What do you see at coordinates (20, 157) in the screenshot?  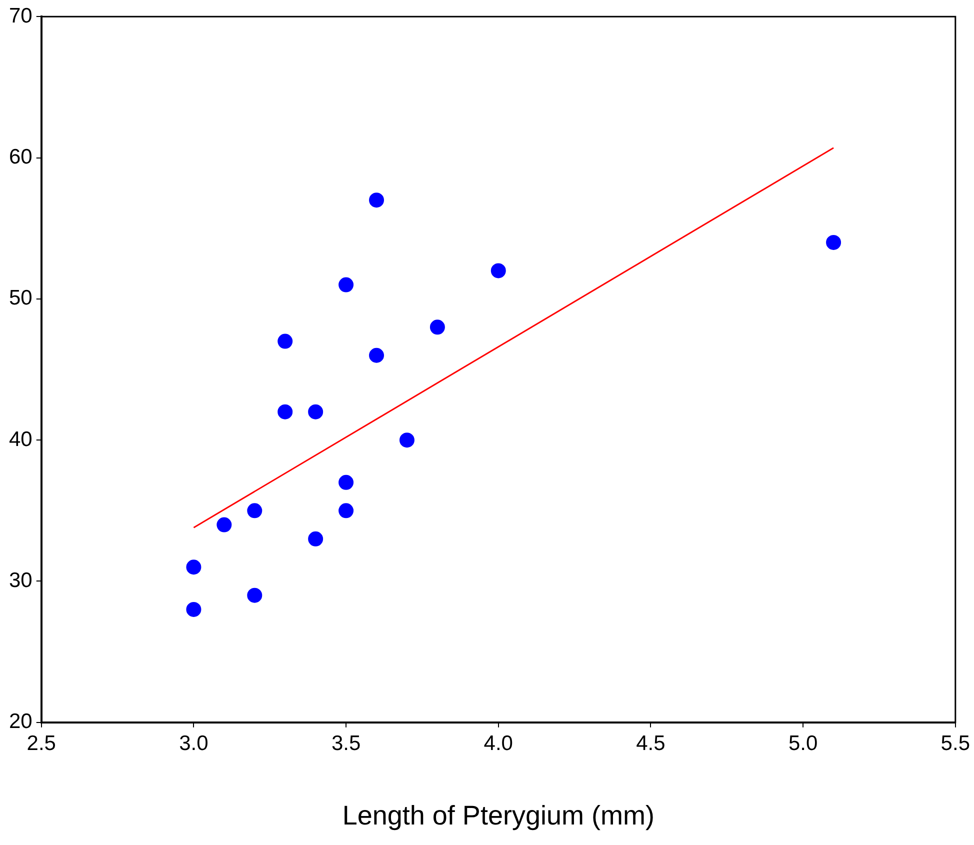 I see `y-tick-label: 60` at bounding box center [20, 157].